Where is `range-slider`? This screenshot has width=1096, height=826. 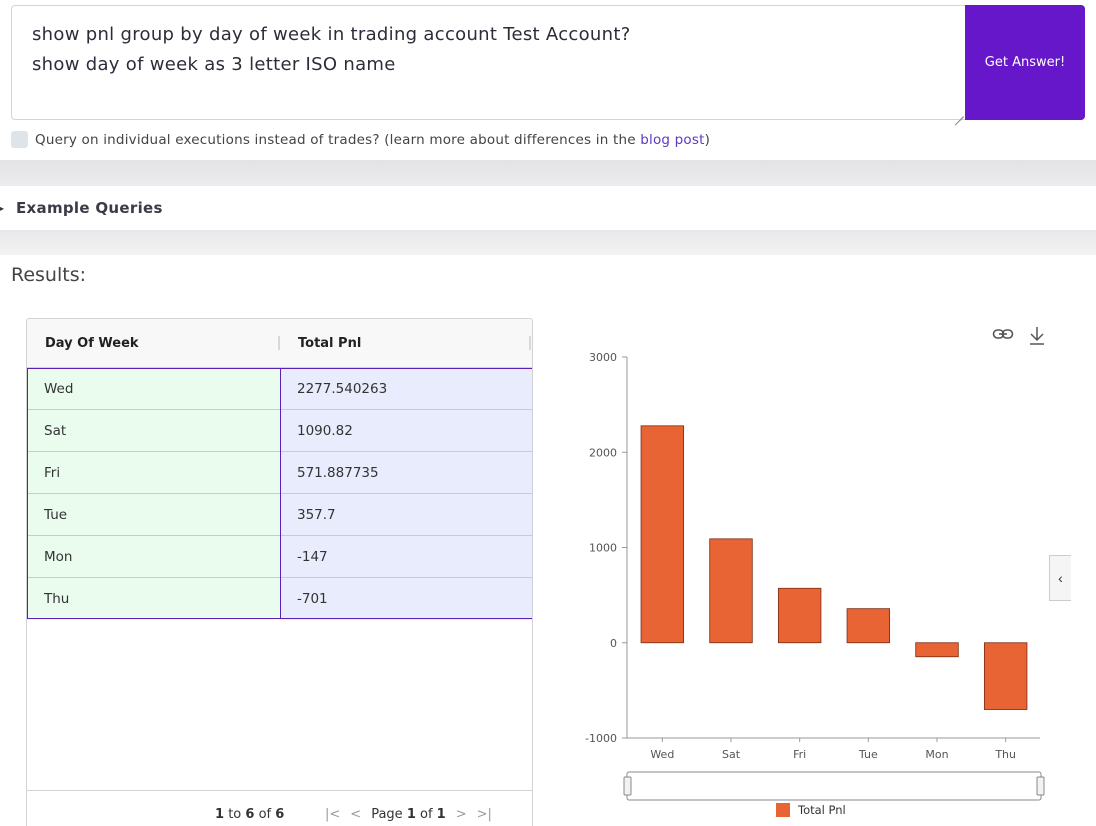 range-slider is located at coordinates (834, 786).